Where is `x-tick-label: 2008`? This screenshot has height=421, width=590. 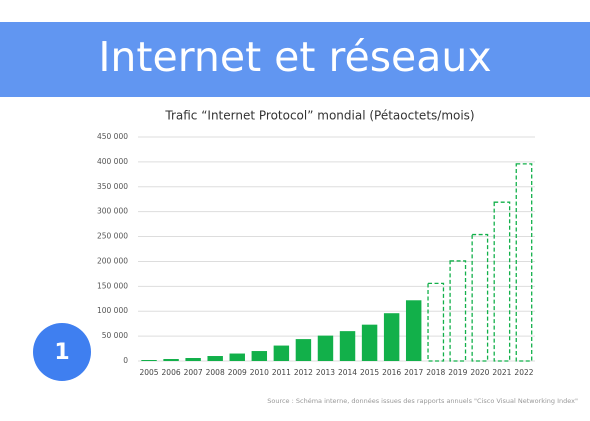
x-tick-label: 2008 is located at coordinates (215, 372).